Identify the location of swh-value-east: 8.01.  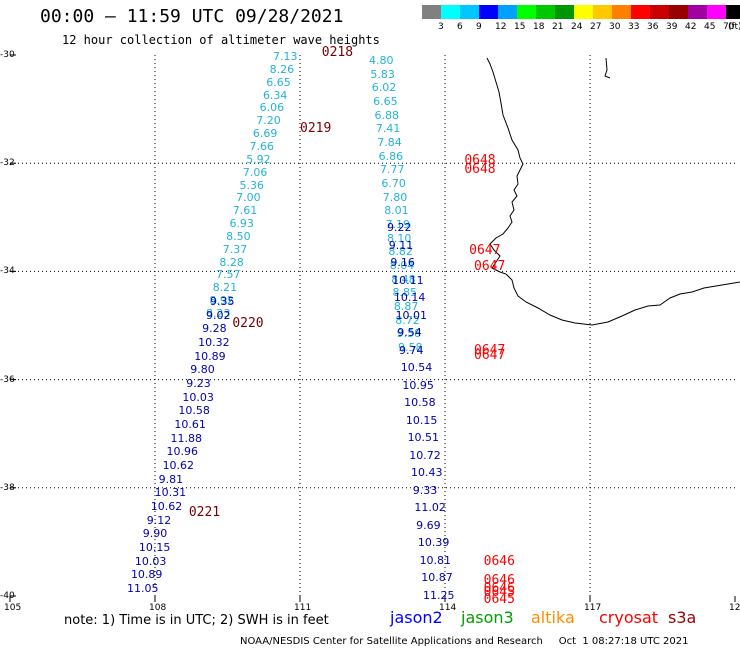
(396, 211).